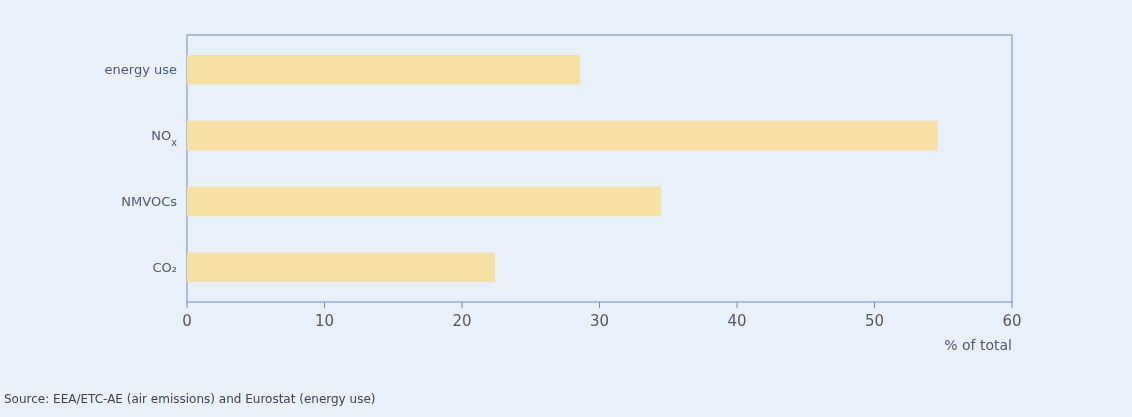 The width and height of the screenshot is (1132, 417). What do you see at coordinates (599, 321) in the screenshot?
I see `x-tick-label: 30` at bounding box center [599, 321].